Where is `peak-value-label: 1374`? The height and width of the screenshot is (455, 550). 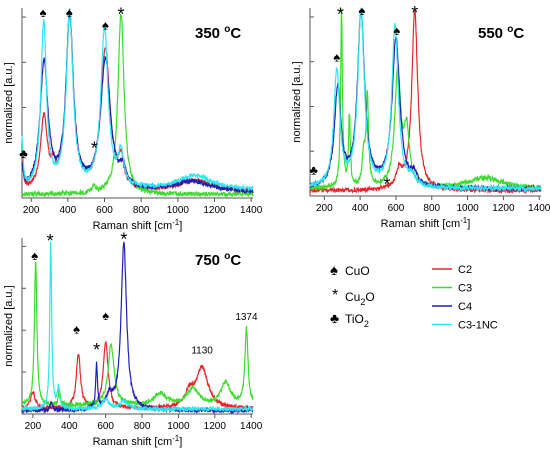
peak-value-label: 1374 is located at coordinates (246, 317).